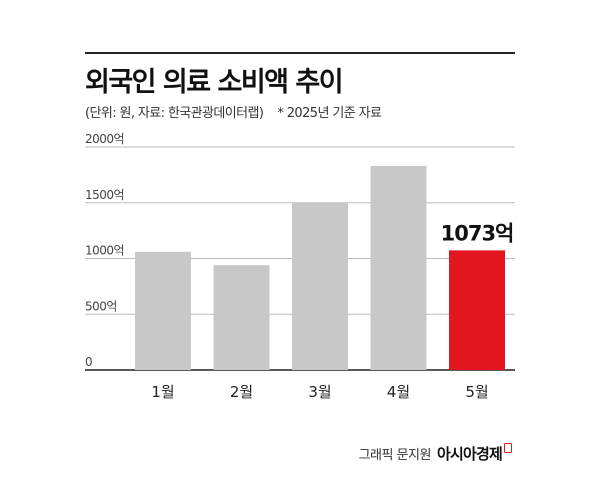  I want to click on credit-line: 그래픽 문지원 아시아경제, so click(435, 453).